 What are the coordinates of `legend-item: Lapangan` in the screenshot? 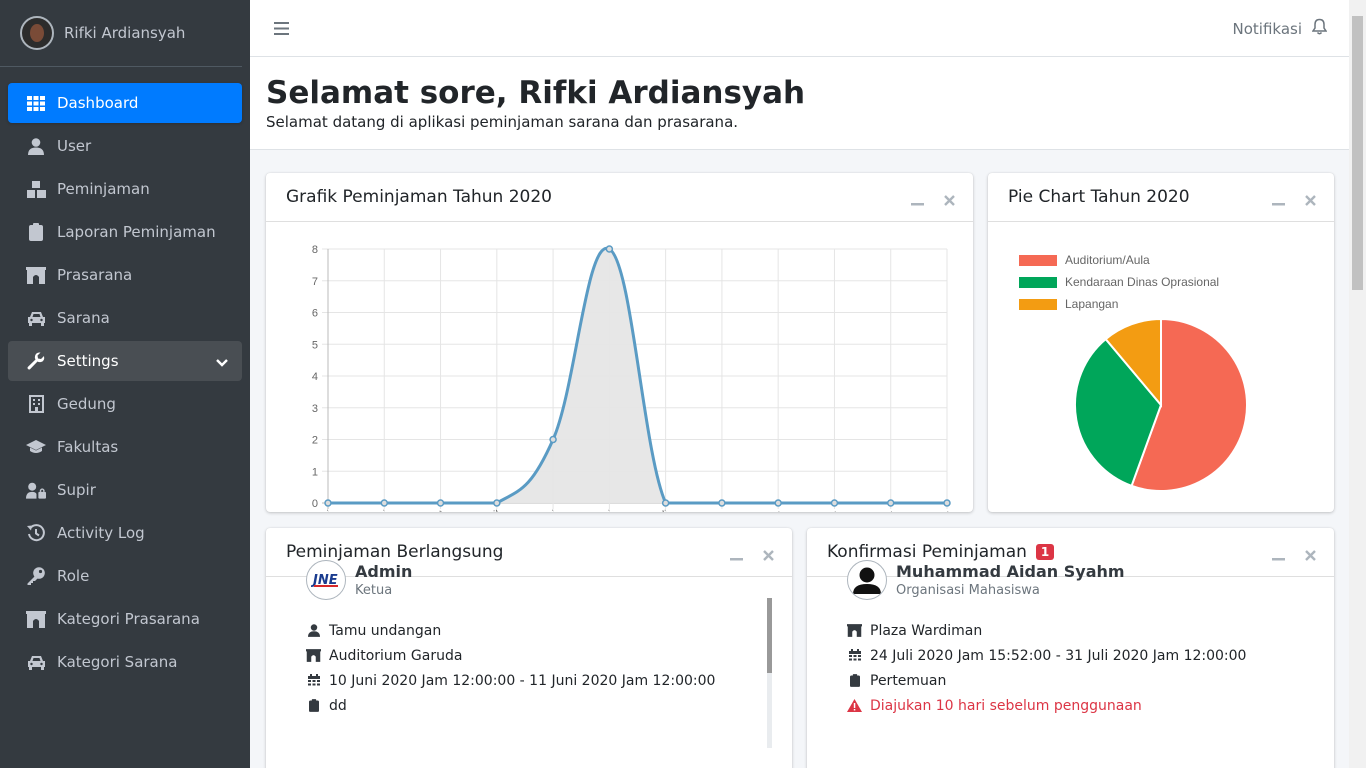 It's located at (1119, 304).